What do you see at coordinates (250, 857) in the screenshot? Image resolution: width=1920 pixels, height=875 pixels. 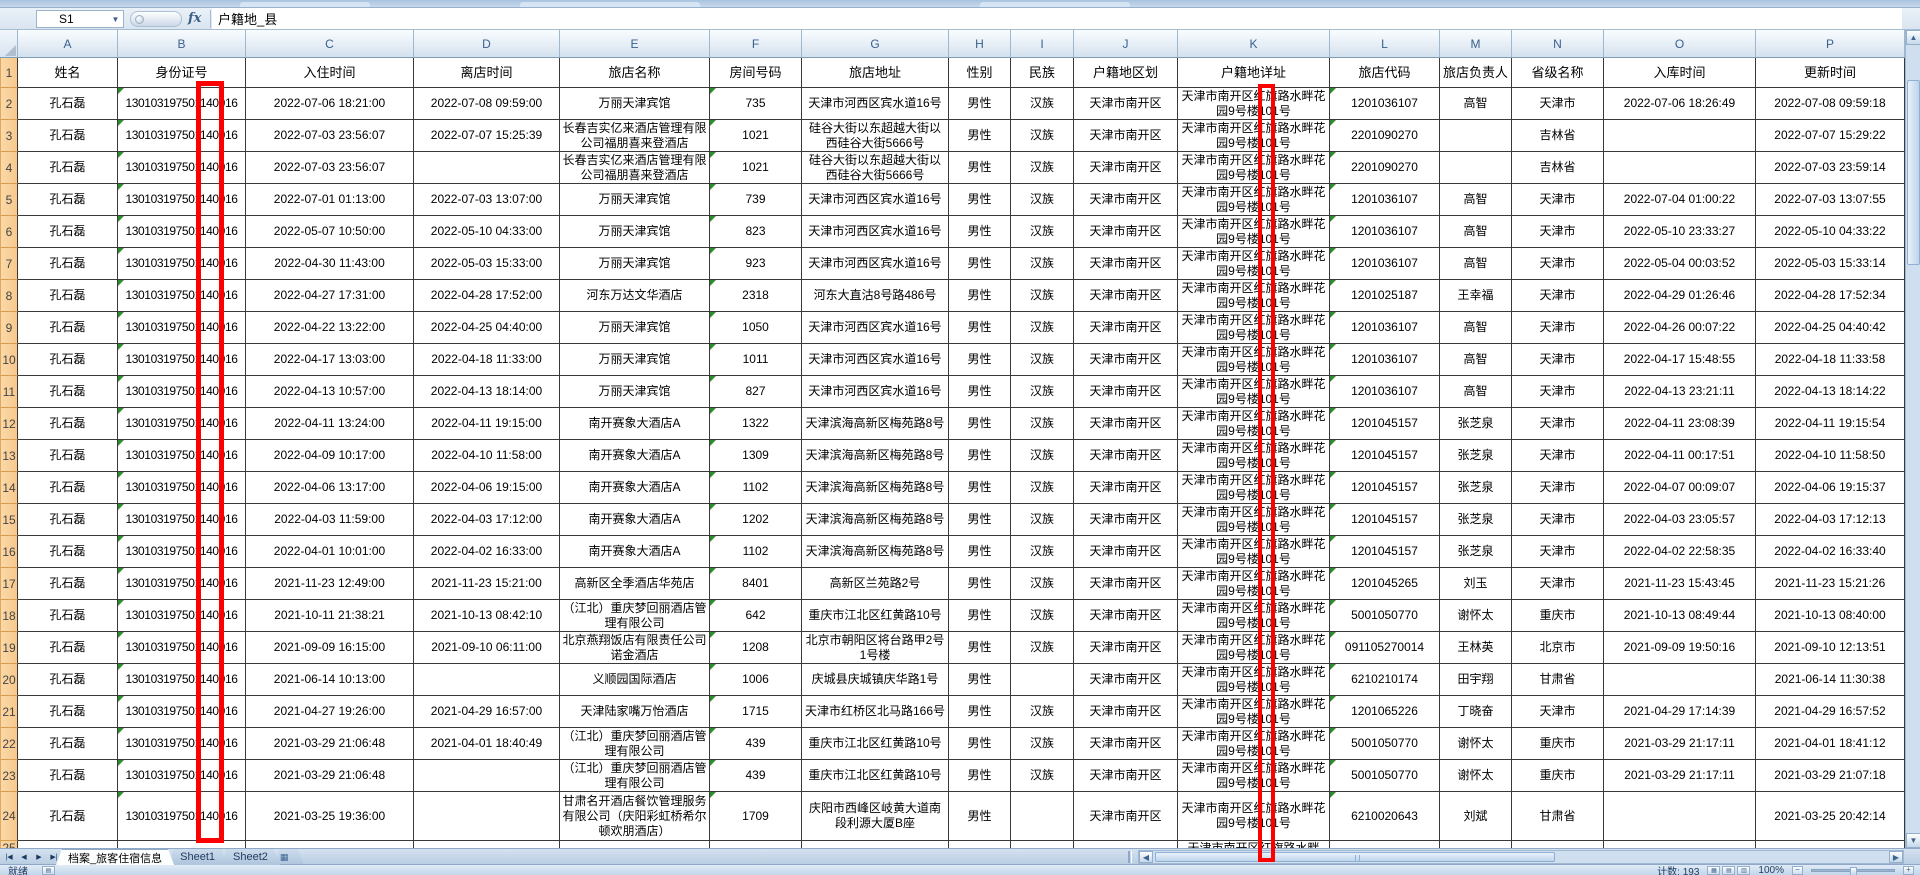 I see `sheet-tab-sheet2: Sheet2` at bounding box center [250, 857].